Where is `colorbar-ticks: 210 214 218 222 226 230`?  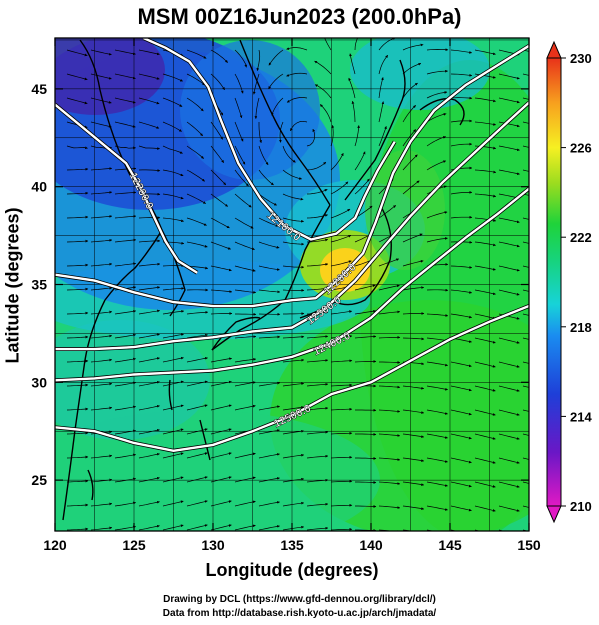
colorbar-ticks: 210 214 218 222 226 230 is located at coordinates (576, 282).